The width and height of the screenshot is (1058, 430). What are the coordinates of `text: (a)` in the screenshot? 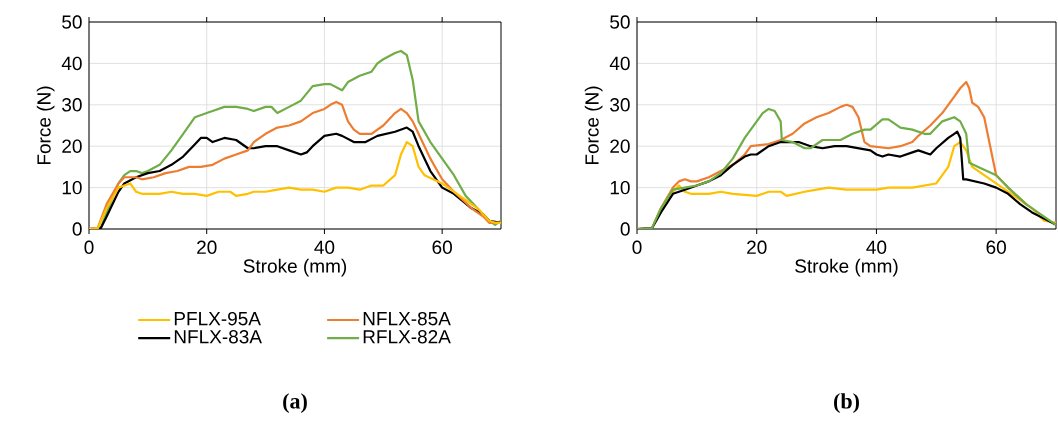 It's located at (295, 403).